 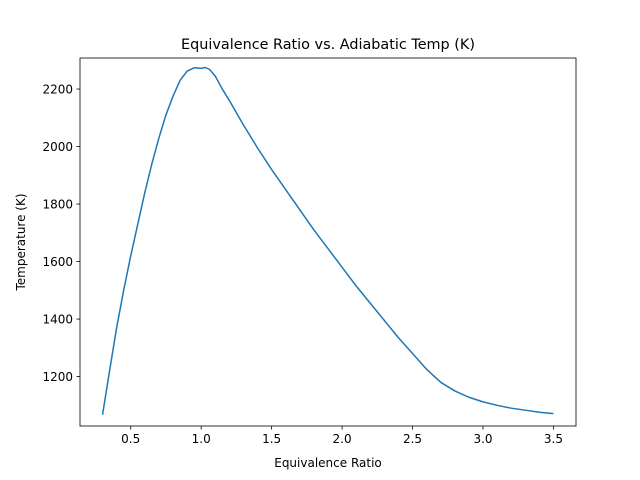 What do you see at coordinates (57, 319) in the screenshot?
I see `y-tick-label: 1400` at bounding box center [57, 319].